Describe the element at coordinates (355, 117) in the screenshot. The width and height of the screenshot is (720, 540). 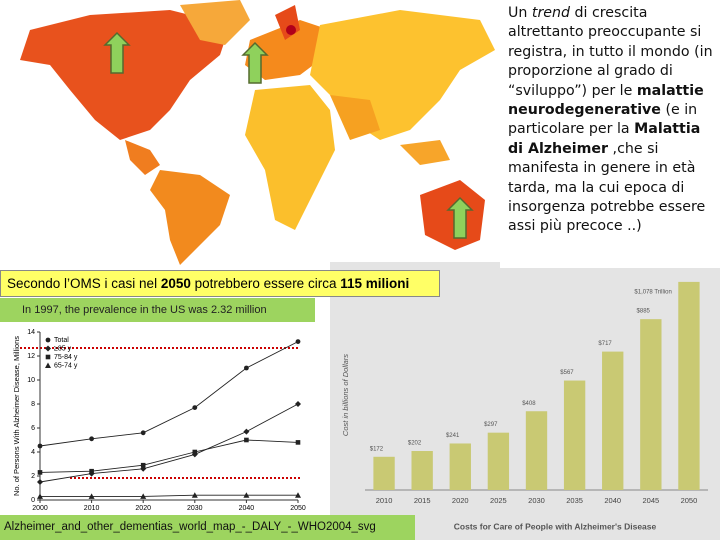
I see `india` at that location.